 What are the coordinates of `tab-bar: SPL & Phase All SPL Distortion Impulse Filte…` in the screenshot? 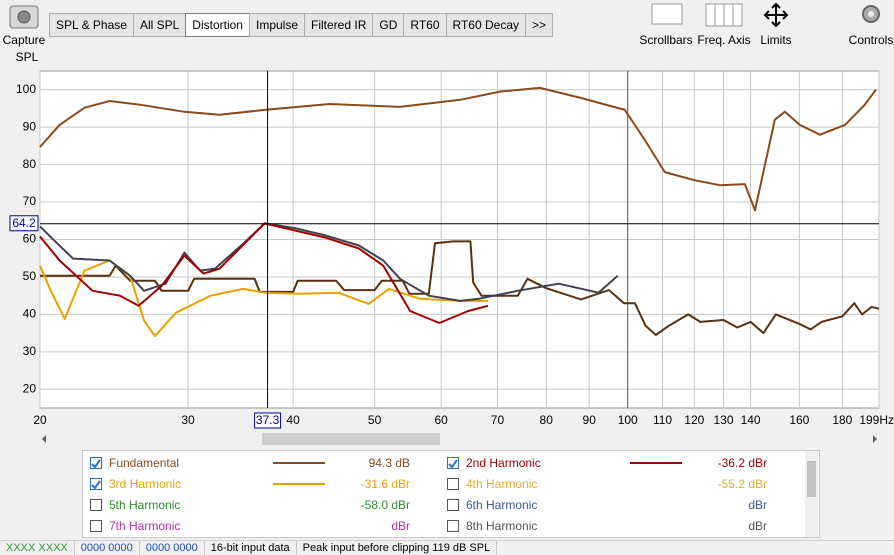 It's located at (301, 25).